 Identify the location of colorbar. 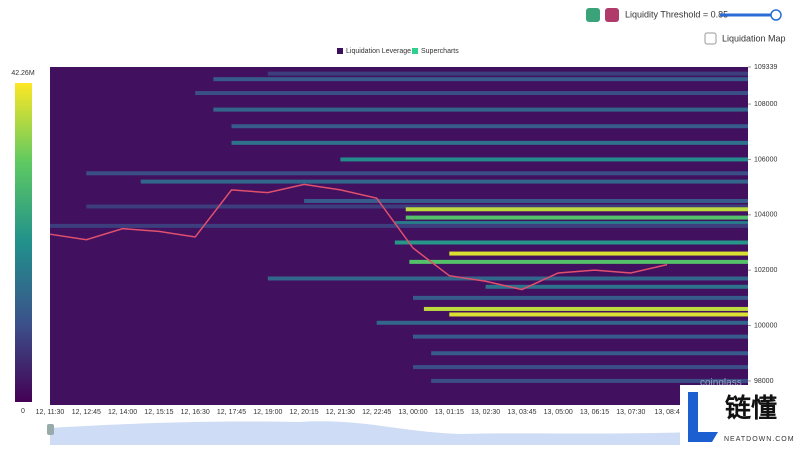
(23, 242).